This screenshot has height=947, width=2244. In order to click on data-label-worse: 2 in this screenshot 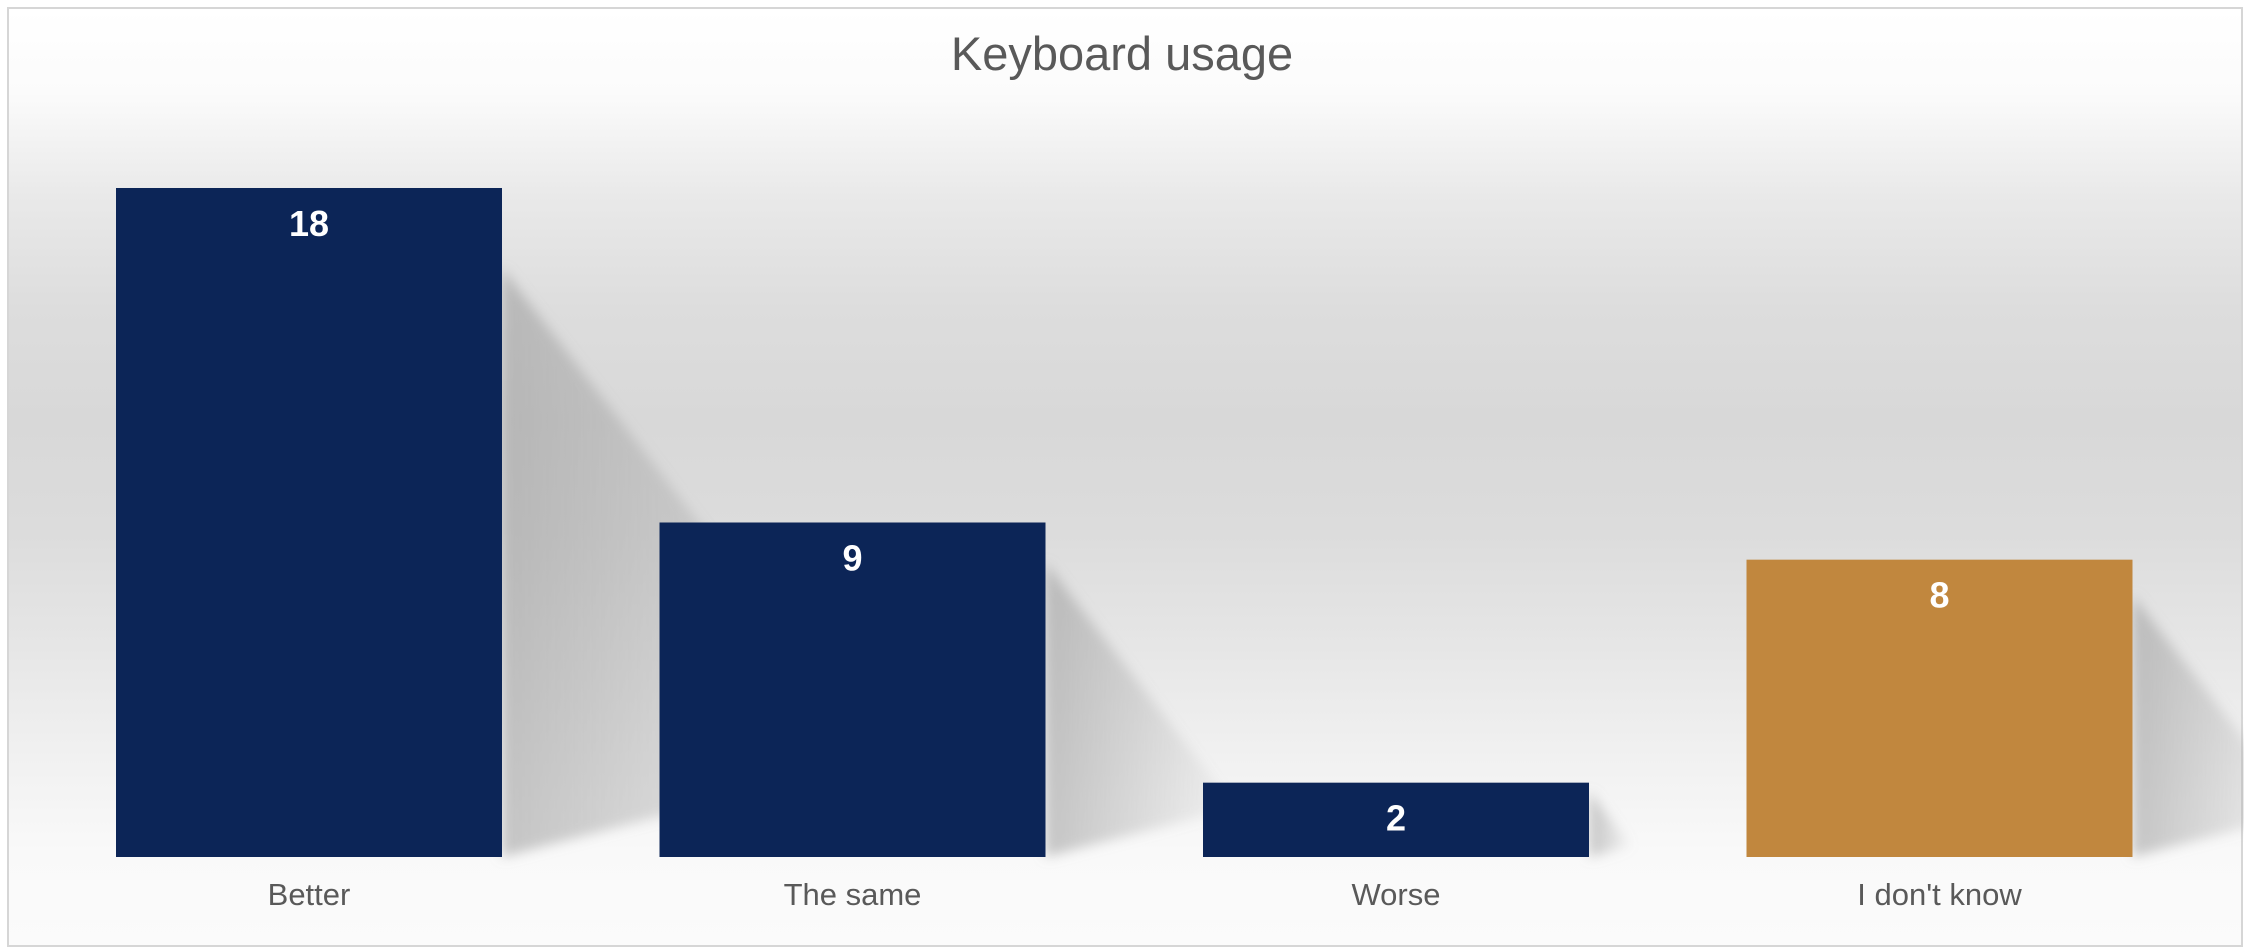, I will do `click(1396, 818)`.